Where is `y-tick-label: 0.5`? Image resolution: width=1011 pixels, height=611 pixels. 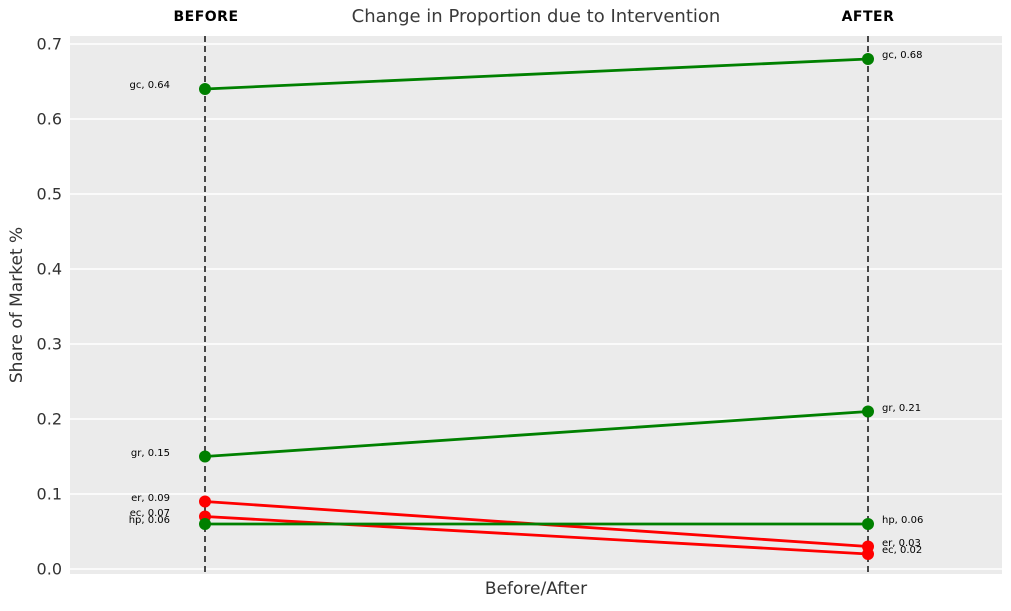 y-tick-label: 0.5 is located at coordinates (49, 194).